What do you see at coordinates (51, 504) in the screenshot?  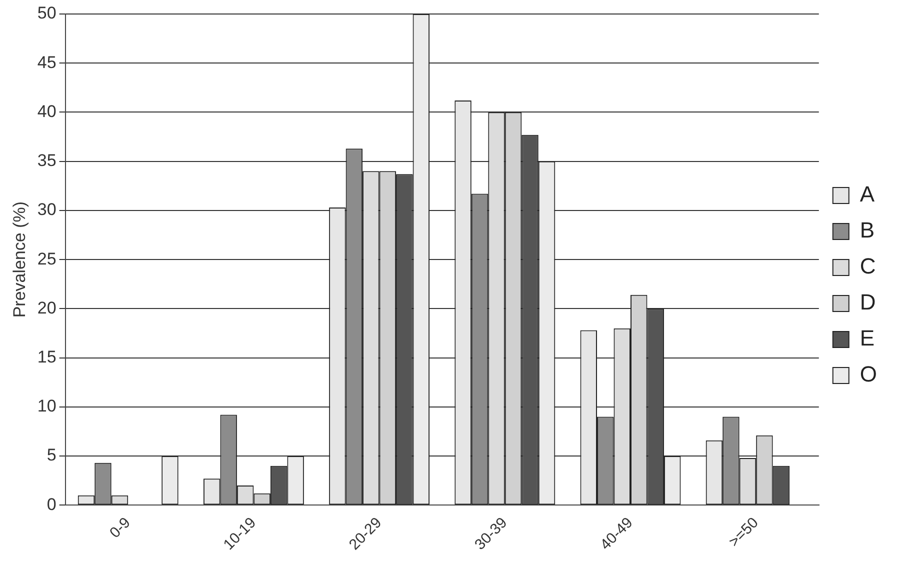 I see `y-tick-label: 0` at bounding box center [51, 504].